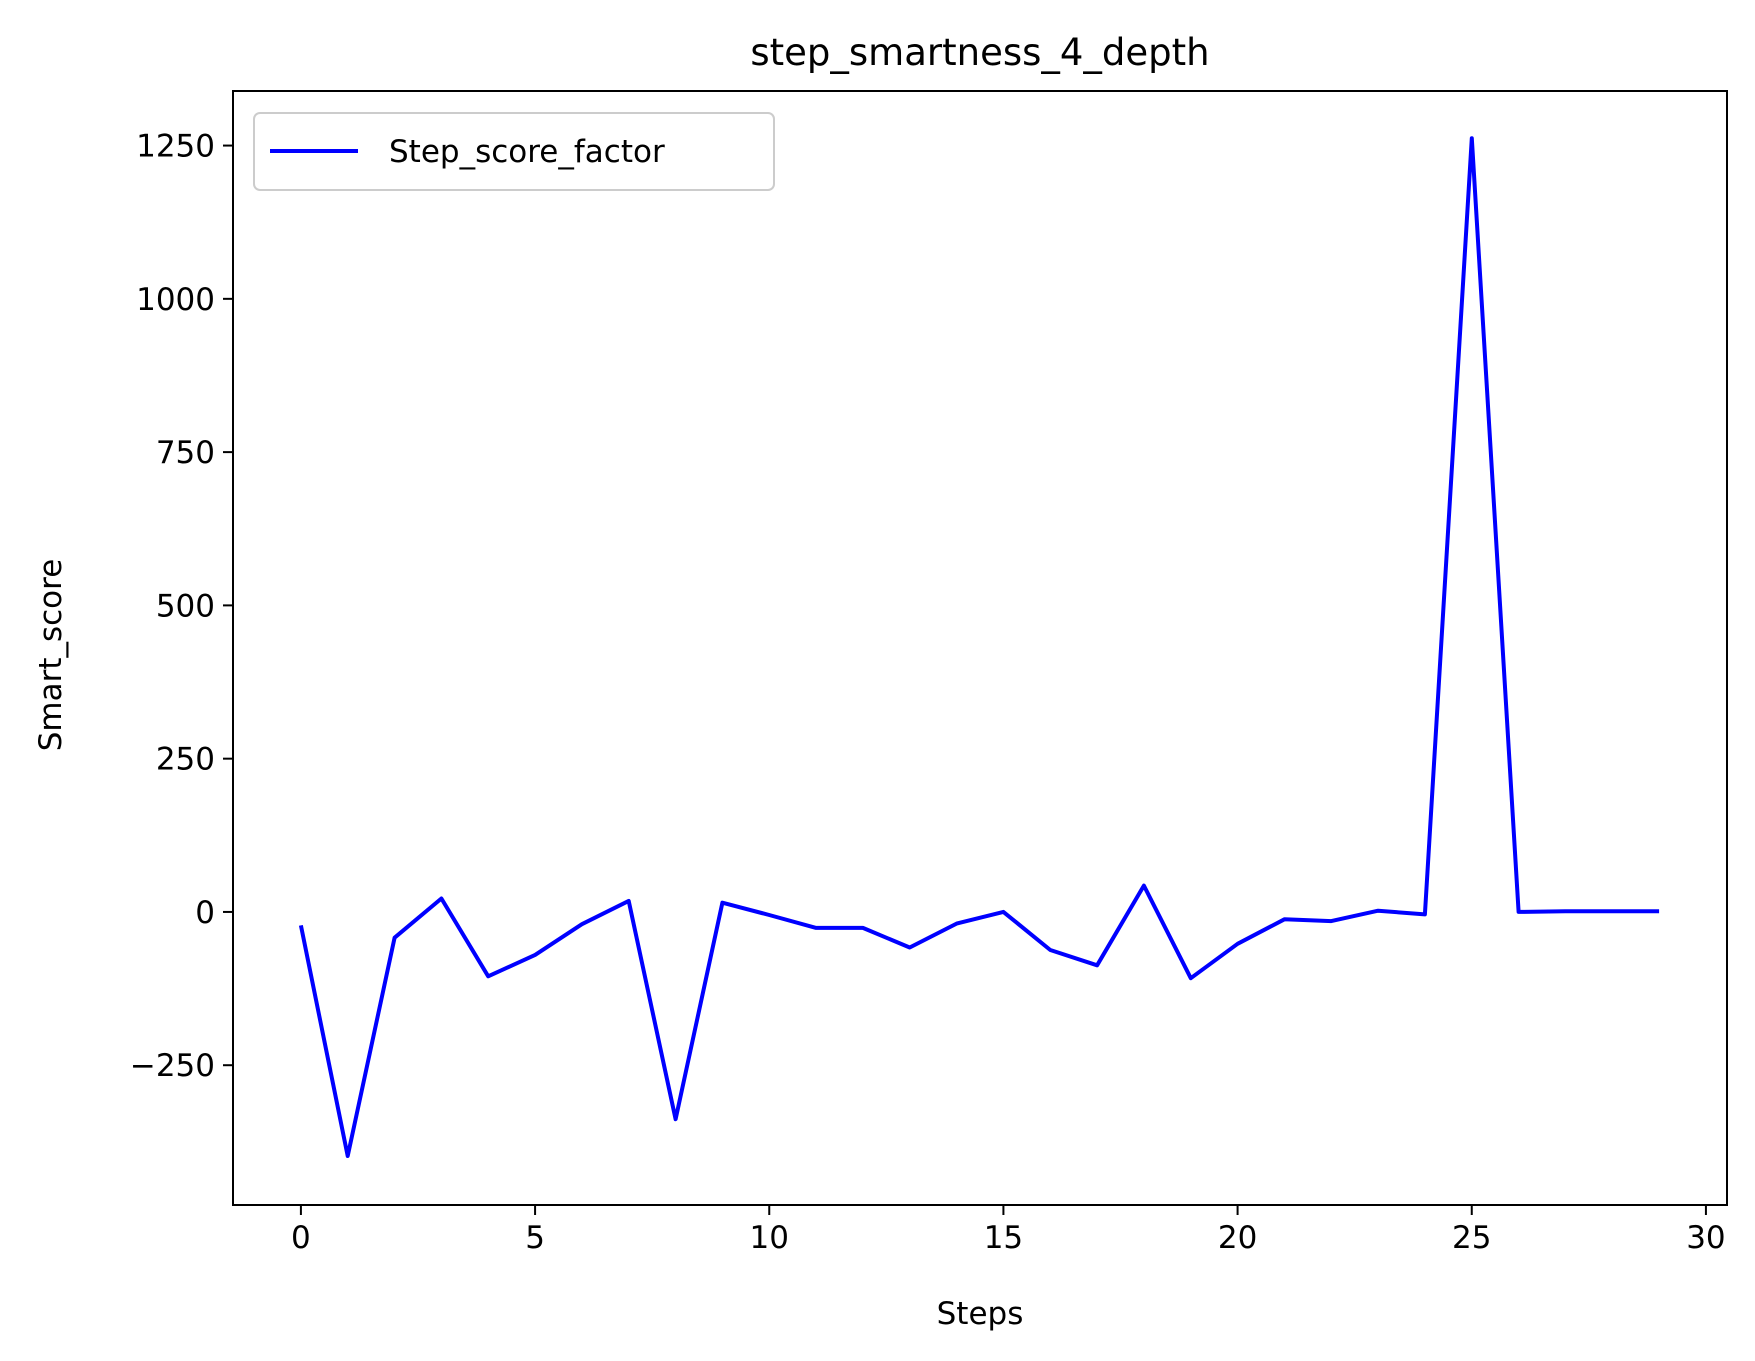  Describe the element at coordinates (535, 1238) in the screenshot. I see `x-tick-label: 5` at that location.